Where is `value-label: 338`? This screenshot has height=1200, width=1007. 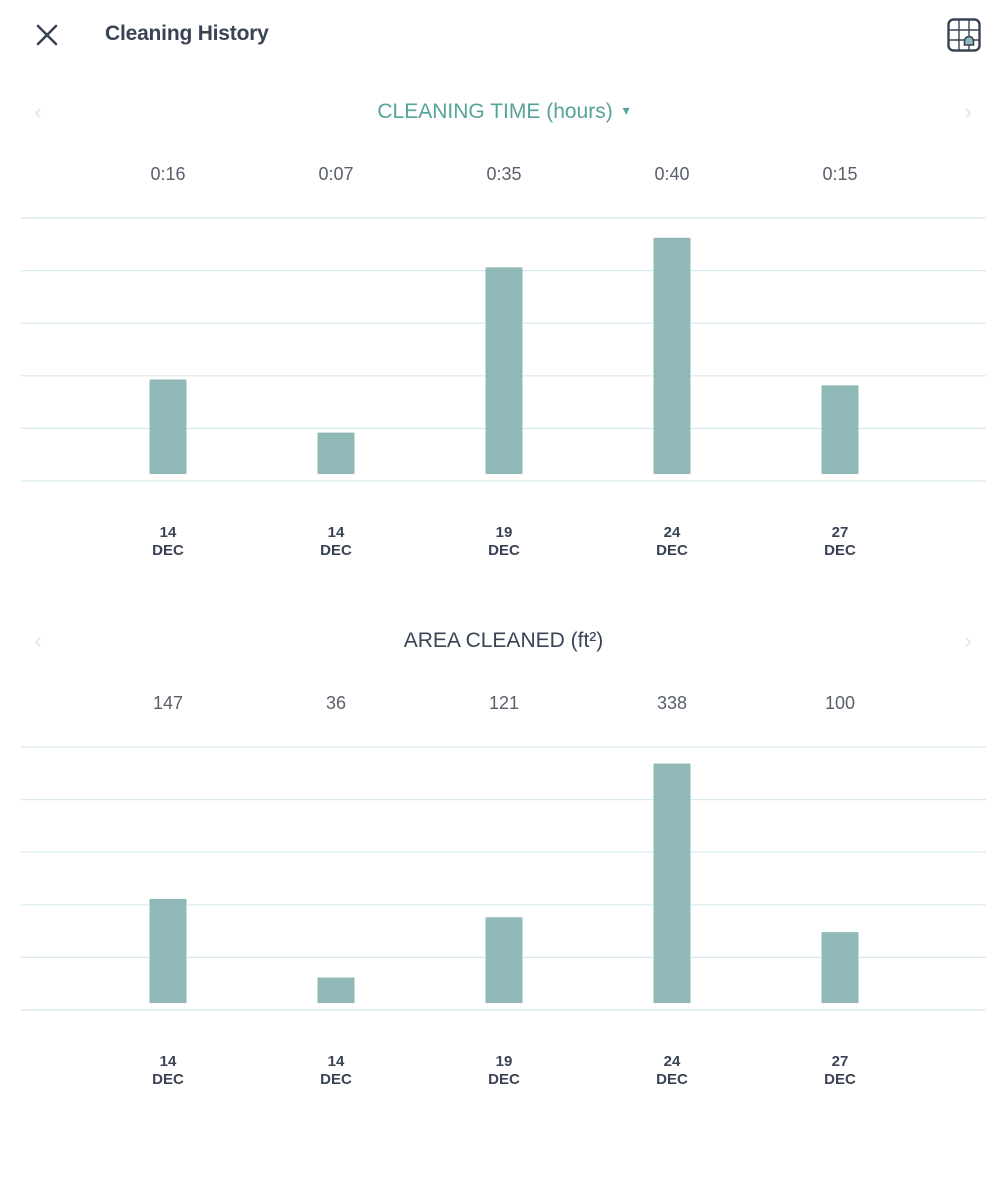
value-label: 338 is located at coordinates (672, 703).